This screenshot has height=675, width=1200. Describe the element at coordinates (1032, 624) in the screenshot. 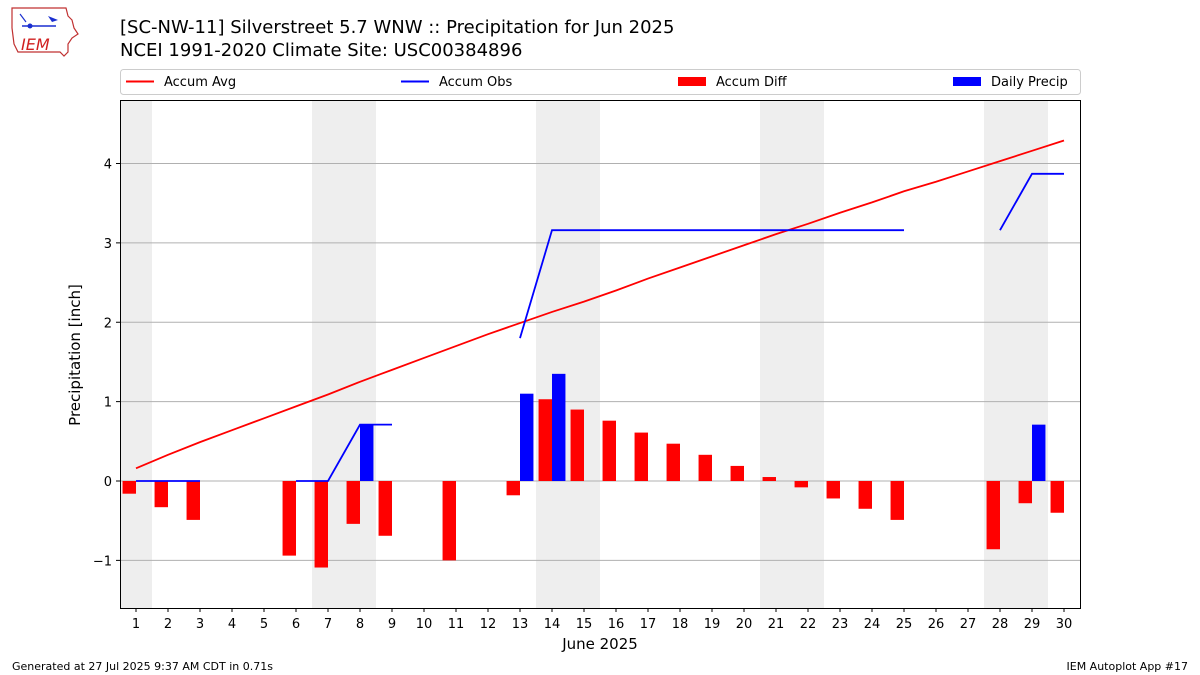

I see `x-tick-label: 29` at that location.